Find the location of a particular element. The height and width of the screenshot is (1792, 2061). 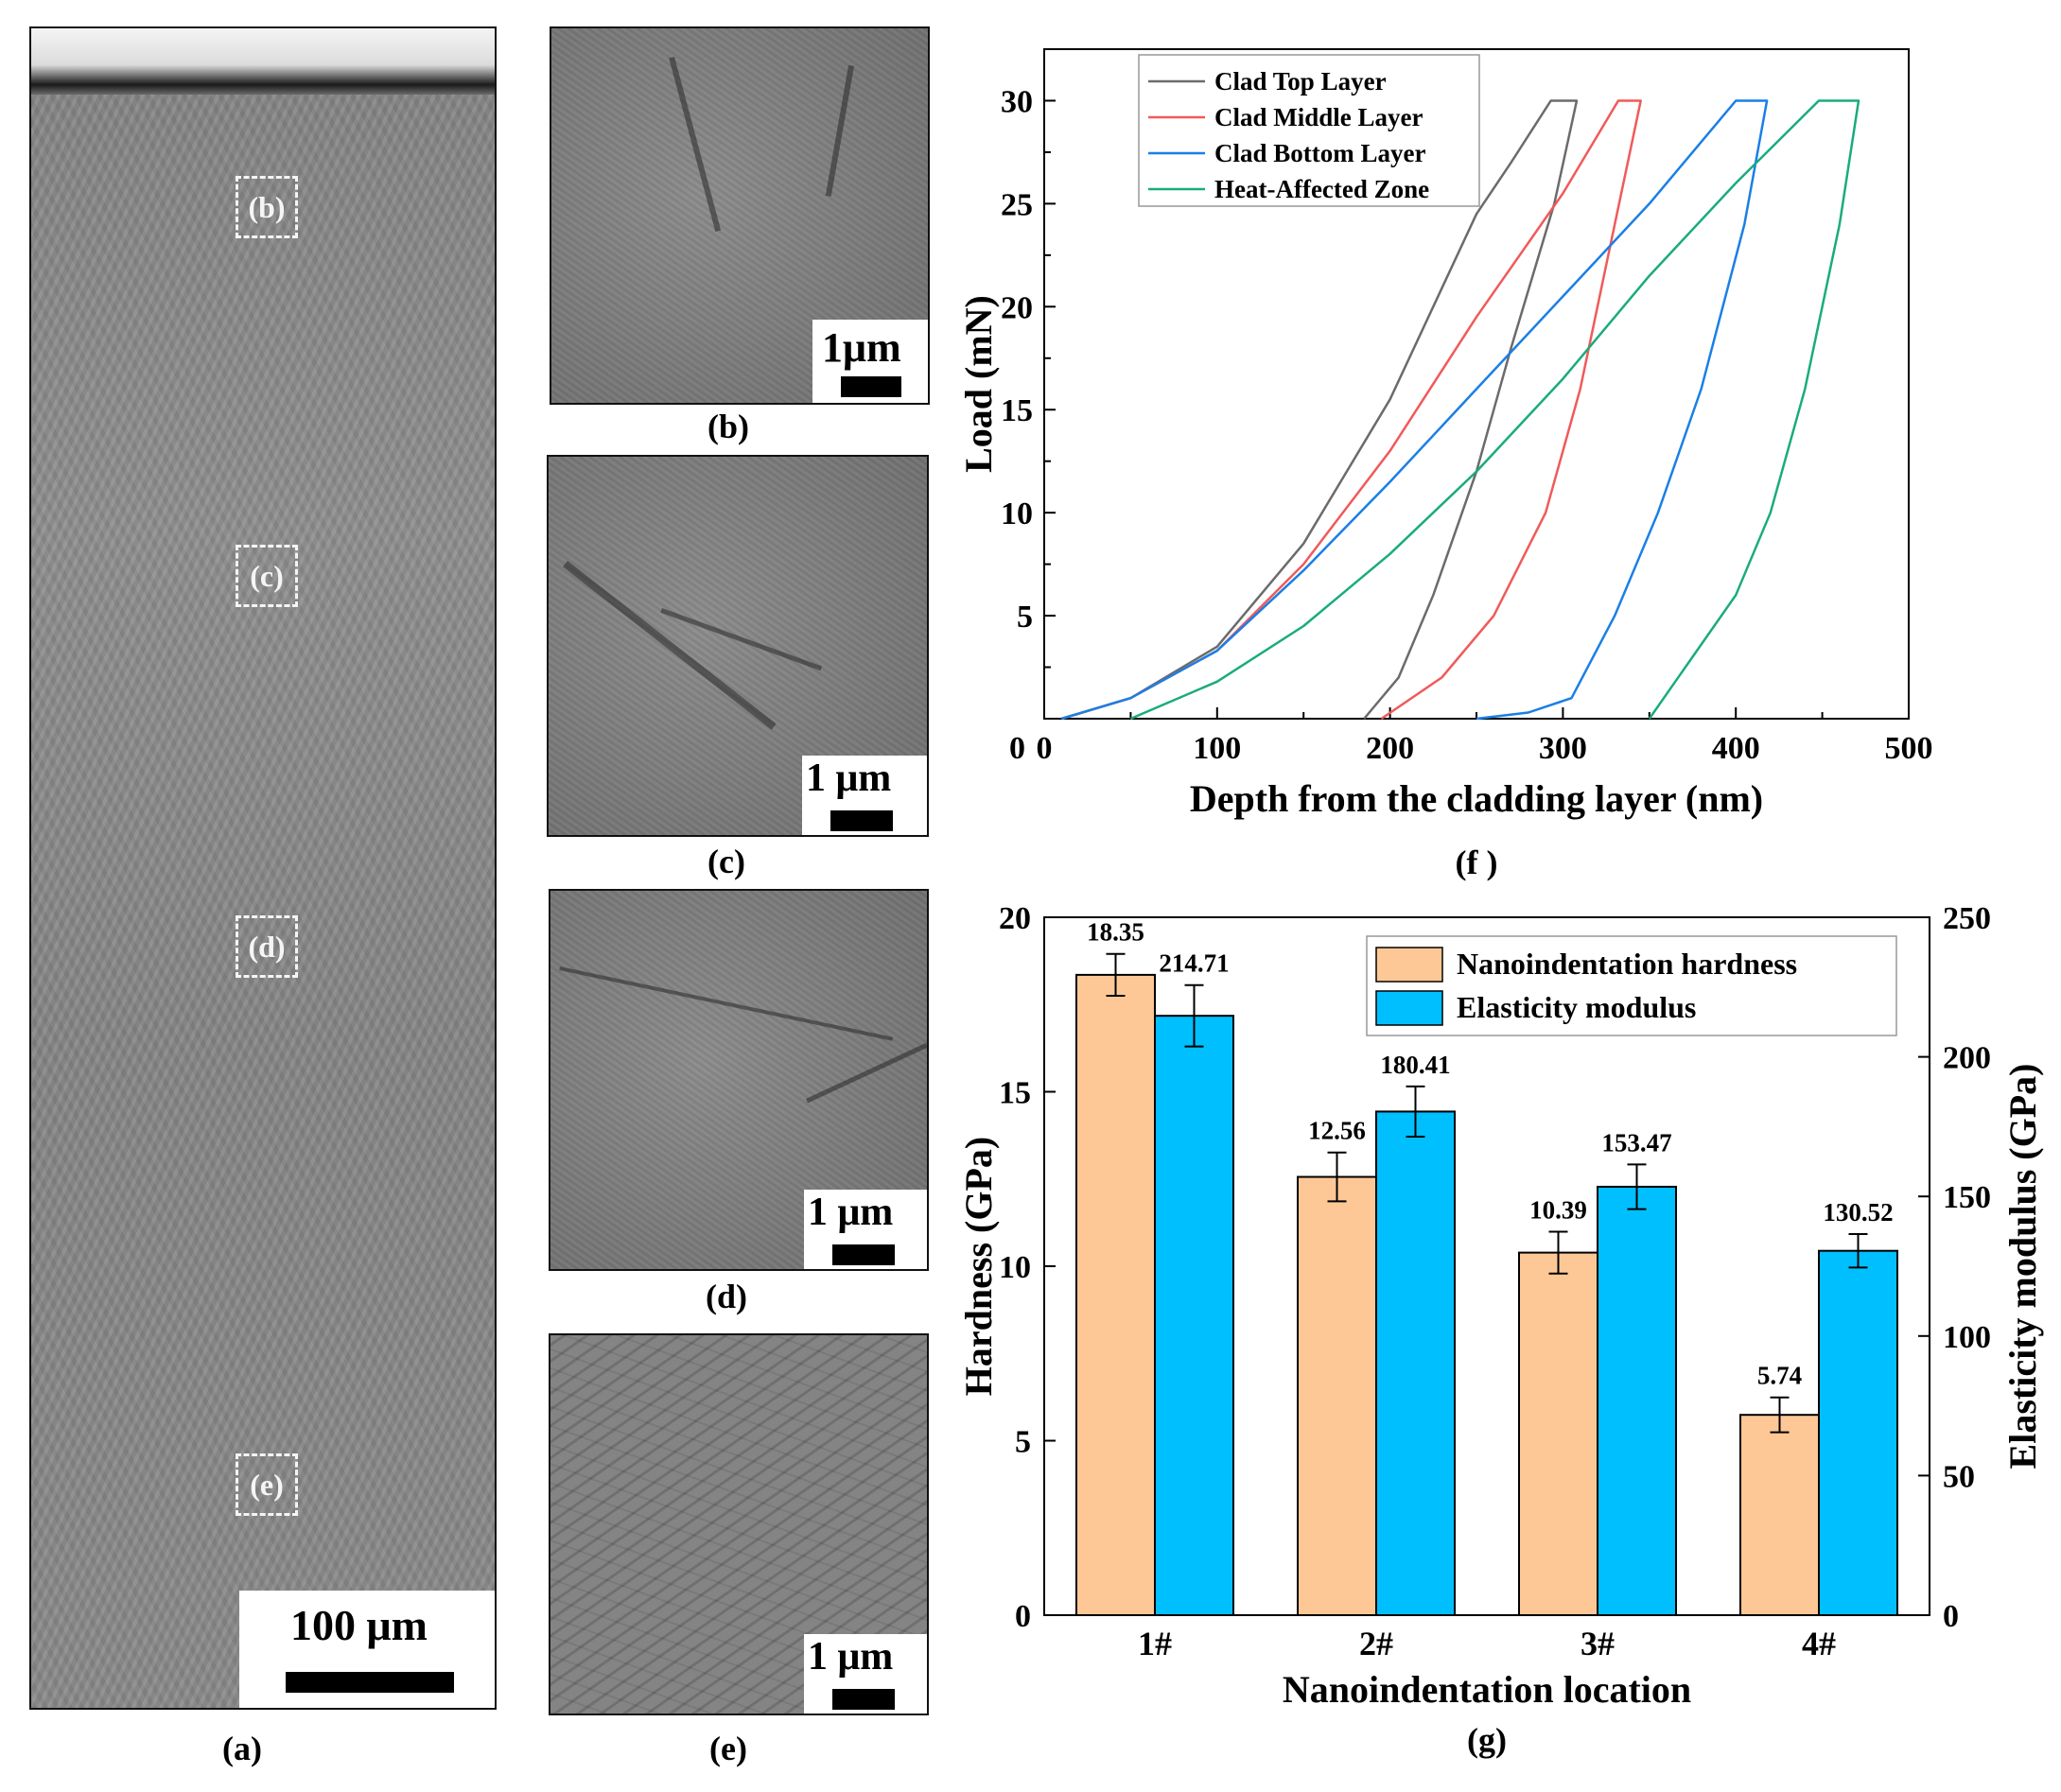

x-axis-title-g: Nanoindentation location is located at coordinates (1487, 1689).